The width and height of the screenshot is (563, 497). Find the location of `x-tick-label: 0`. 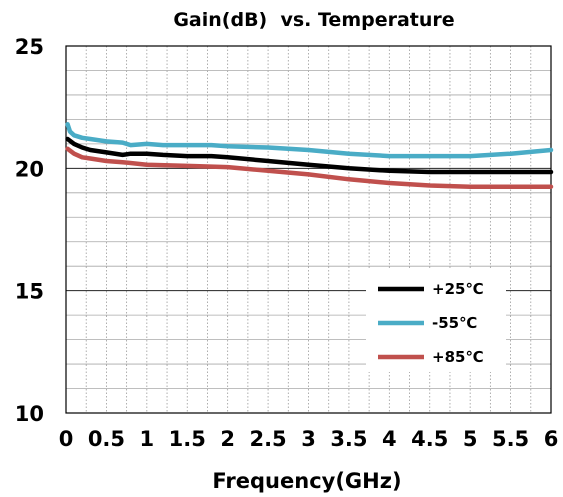

x-tick-label: 0 is located at coordinates (66, 439).